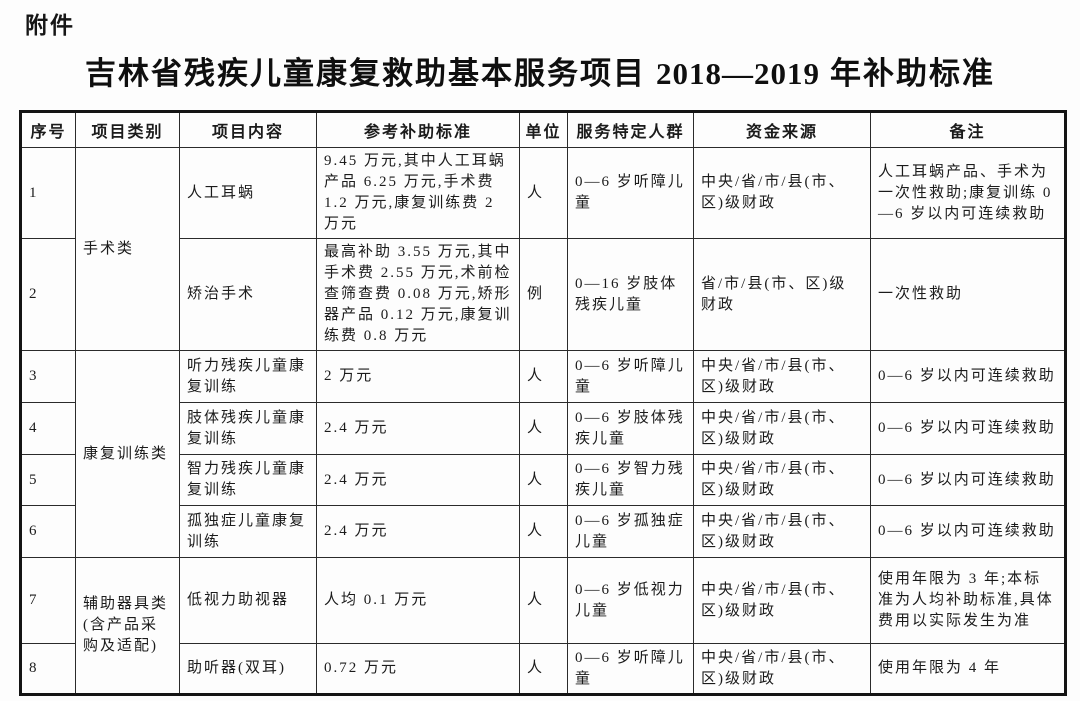  Describe the element at coordinates (127, 454) in the screenshot. I see `cell-category-rehab-training: 康复训练类` at that location.